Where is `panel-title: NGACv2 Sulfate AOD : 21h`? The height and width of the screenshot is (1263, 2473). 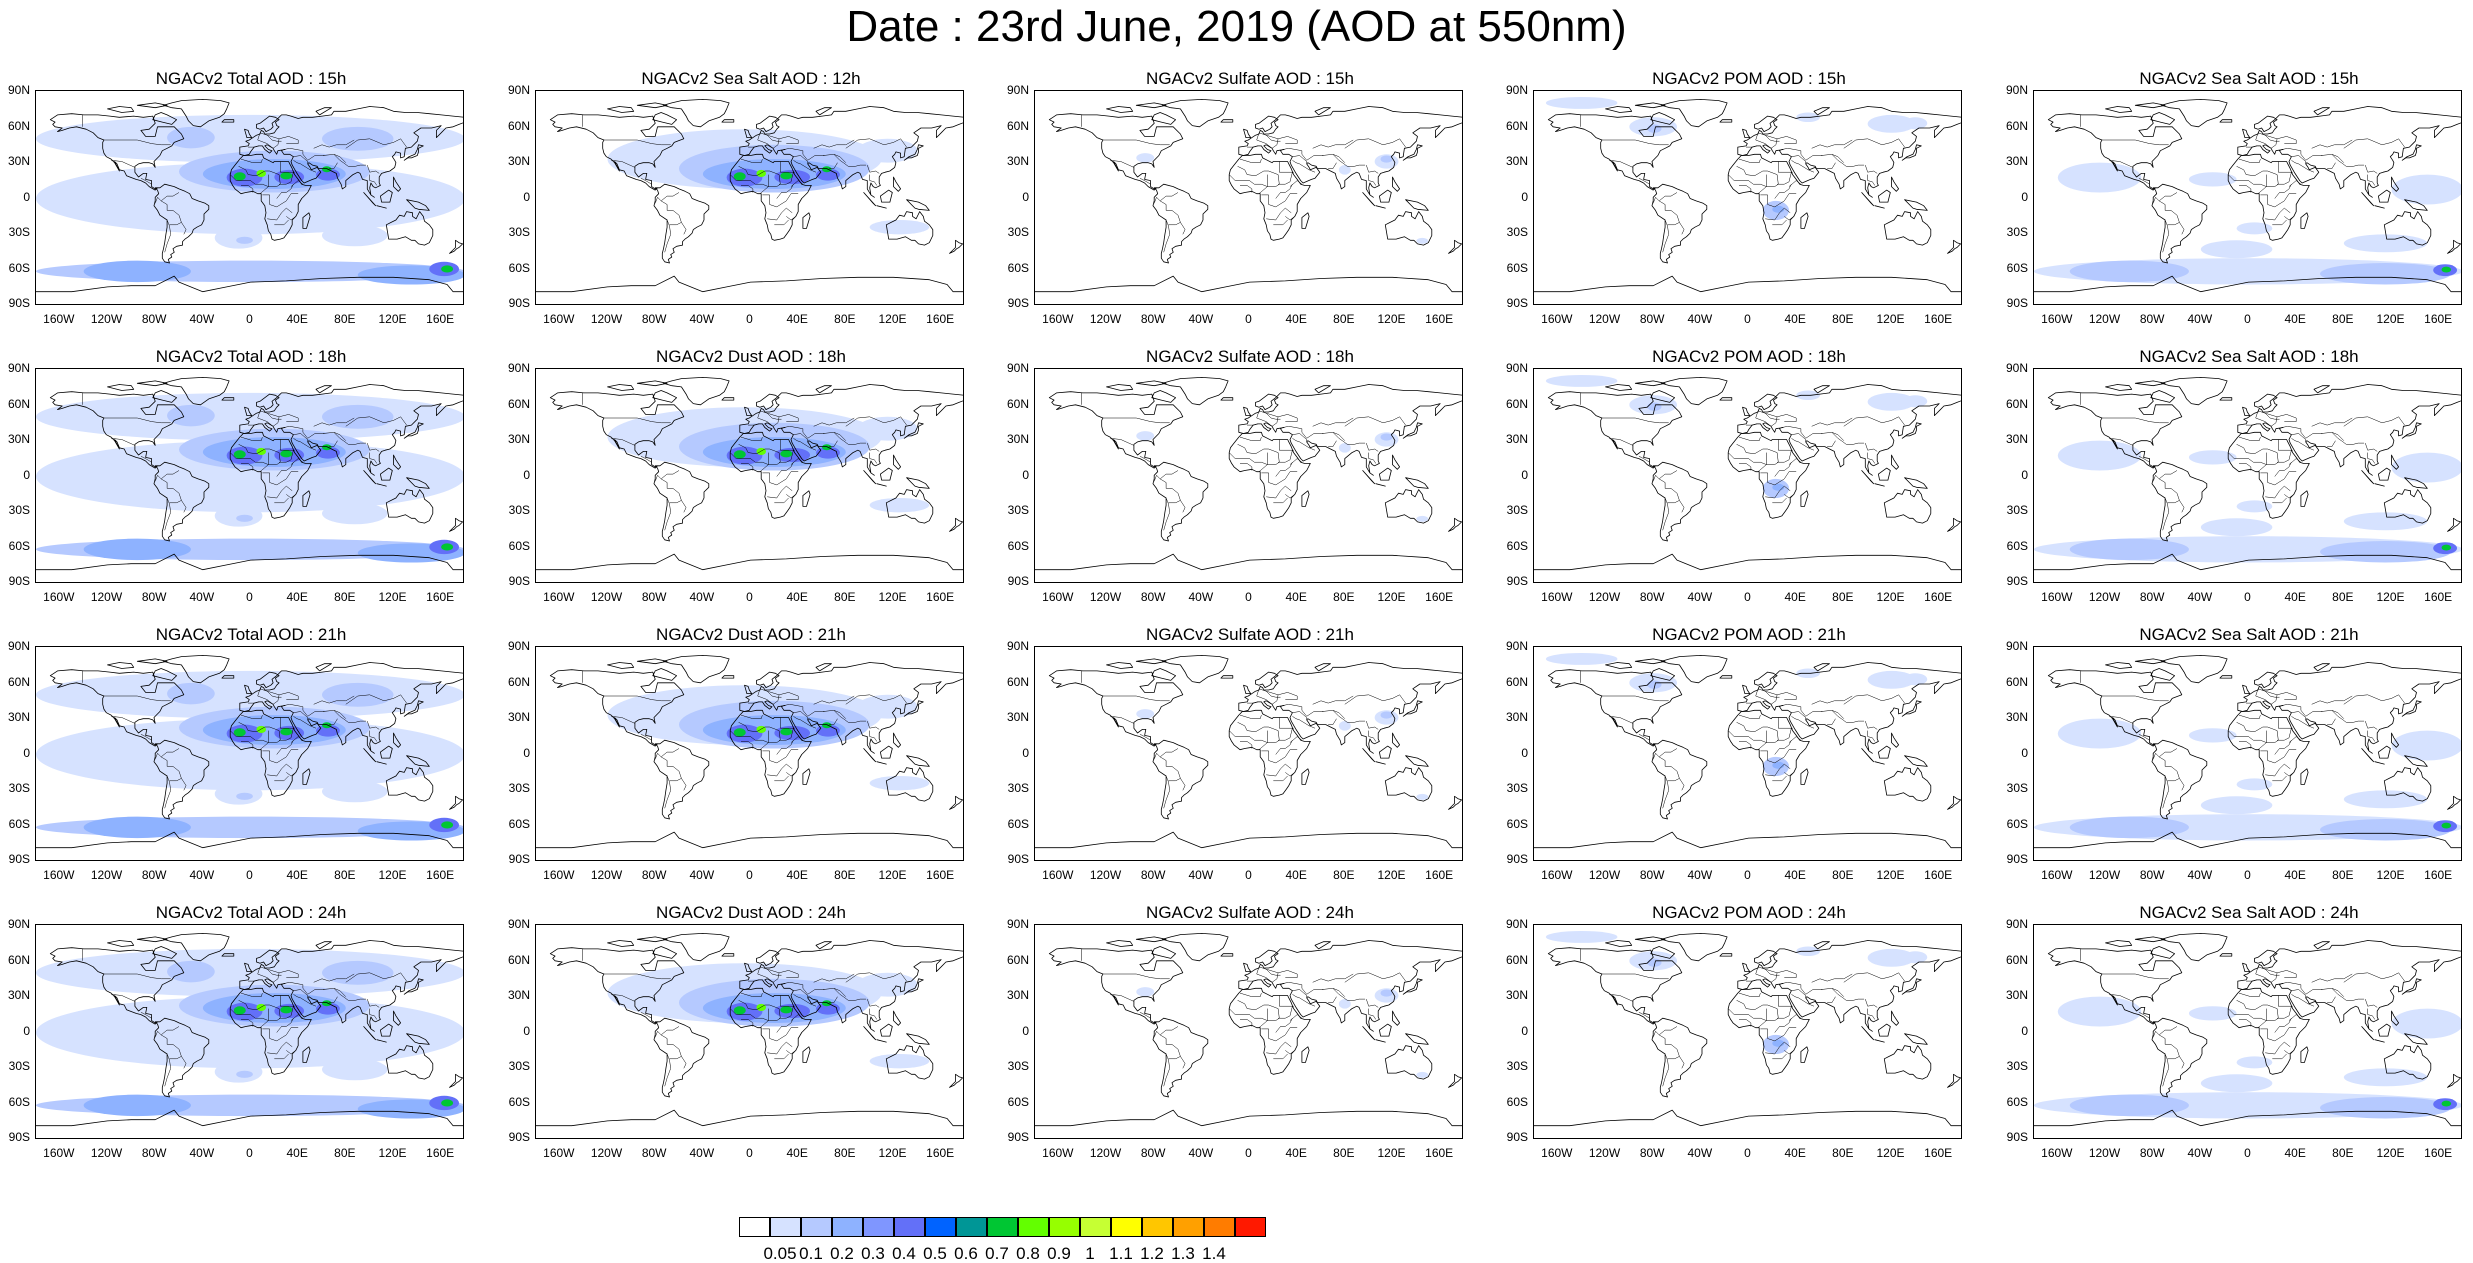 panel-title: NGACv2 Sulfate AOD : 21h is located at coordinates (1250, 634).